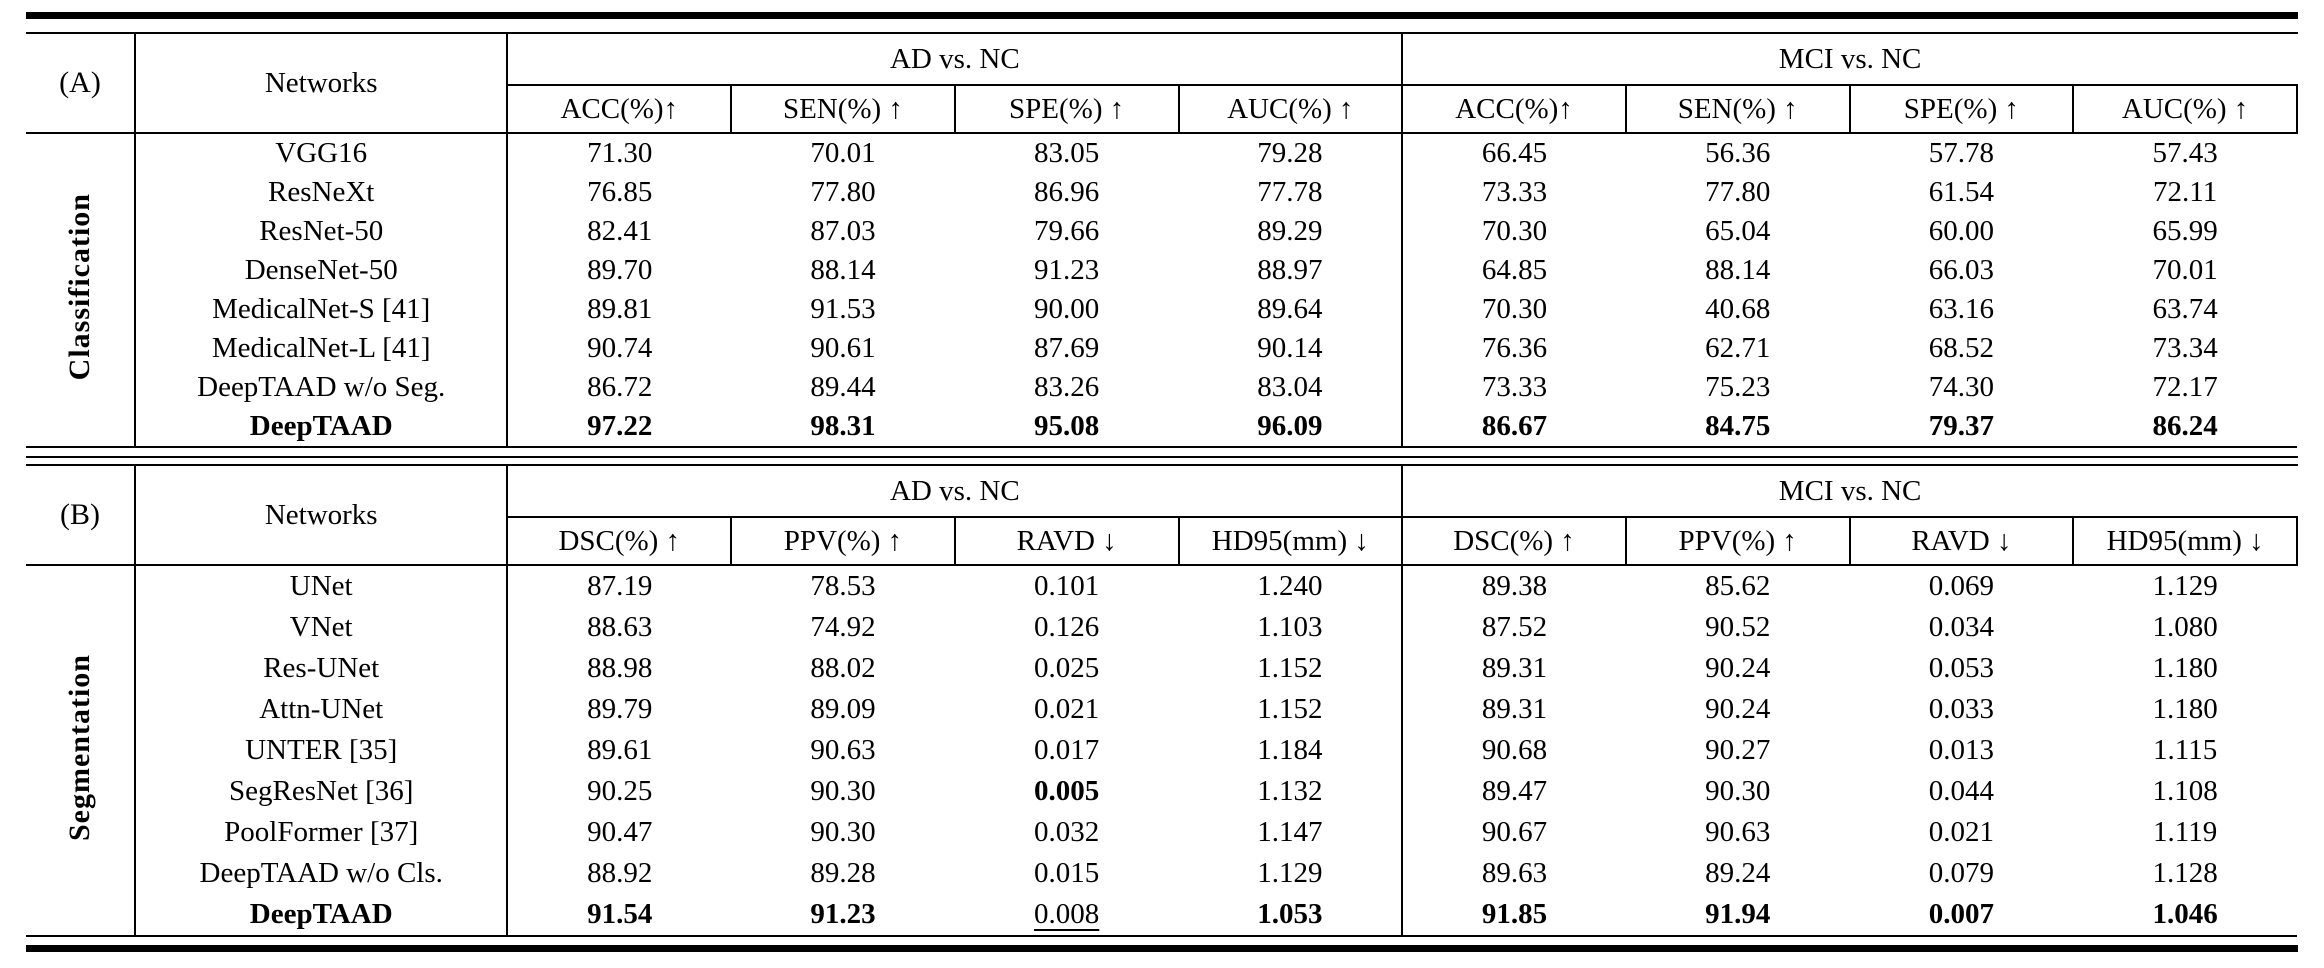  What do you see at coordinates (81, 516) in the screenshot?
I see `panel-label-b: (B)` at bounding box center [81, 516].